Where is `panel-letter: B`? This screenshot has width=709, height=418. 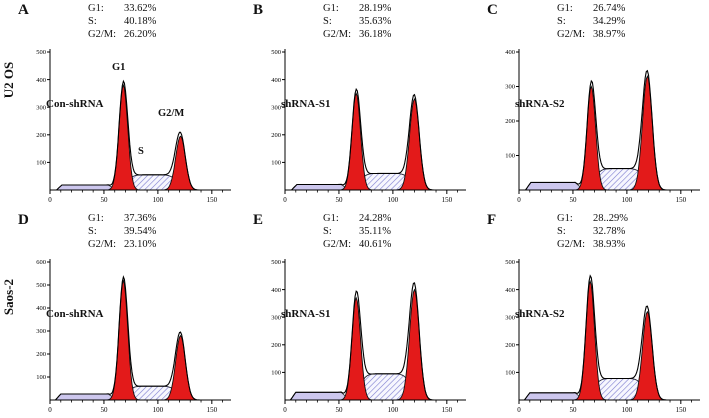
panel-letter: B is located at coordinates (258, 10).